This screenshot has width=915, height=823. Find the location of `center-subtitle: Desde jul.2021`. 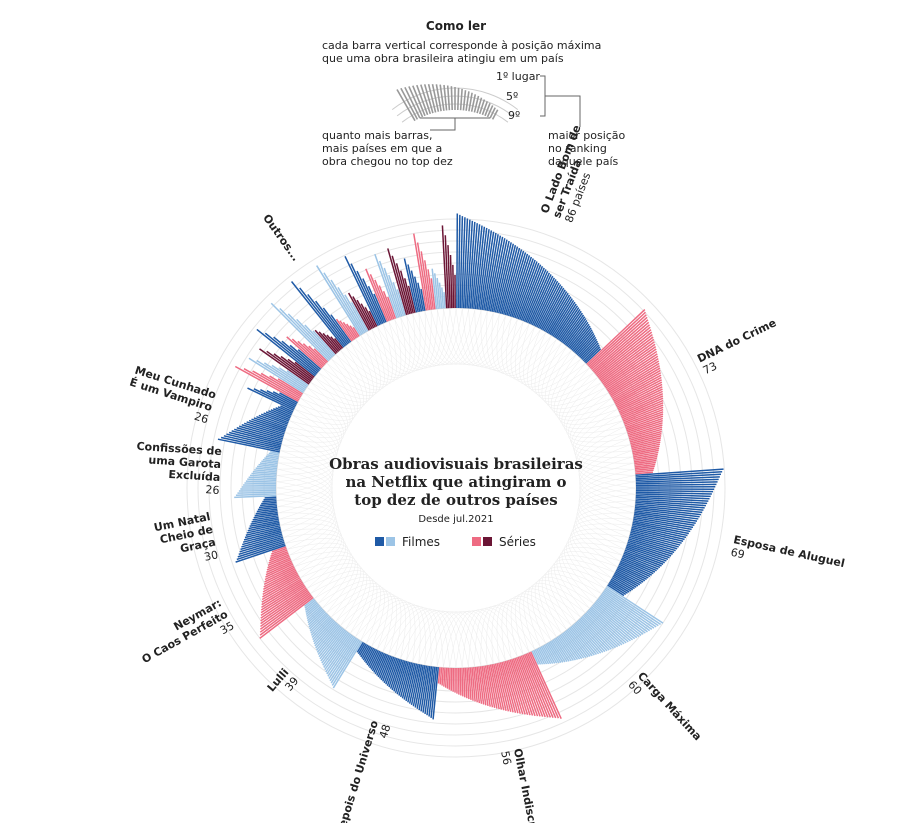

center-subtitle: Desde jul.2021 is located at coordinates (455, 519).